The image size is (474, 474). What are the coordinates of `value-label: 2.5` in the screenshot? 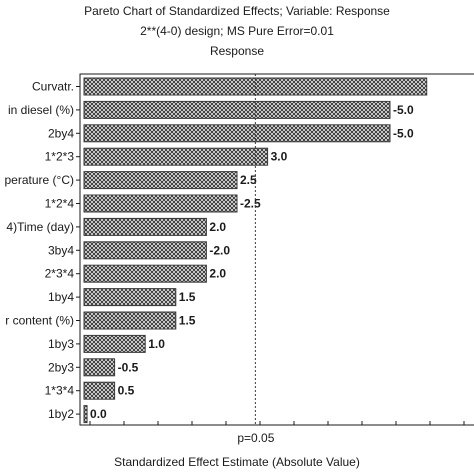 It's located at (248, 180).